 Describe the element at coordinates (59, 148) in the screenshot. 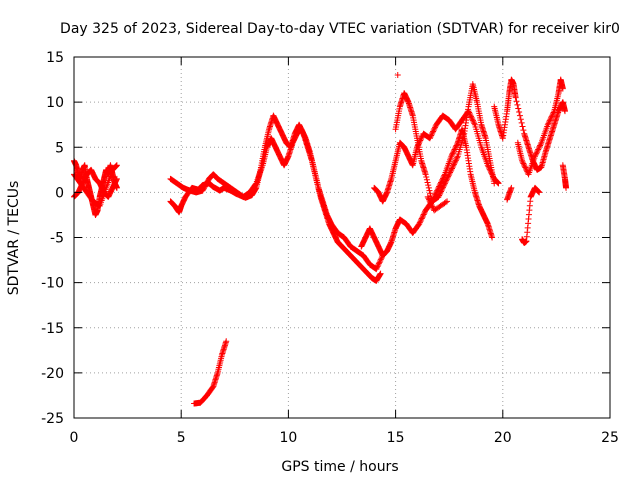

I see `y-tick-label: 5` at that location.